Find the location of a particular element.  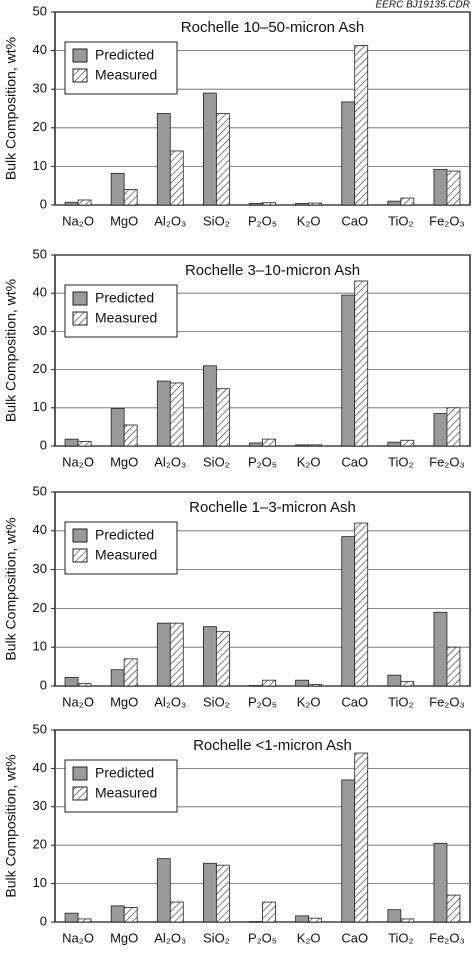

y-tick-label: 30 is located at coordinates (40, 330).